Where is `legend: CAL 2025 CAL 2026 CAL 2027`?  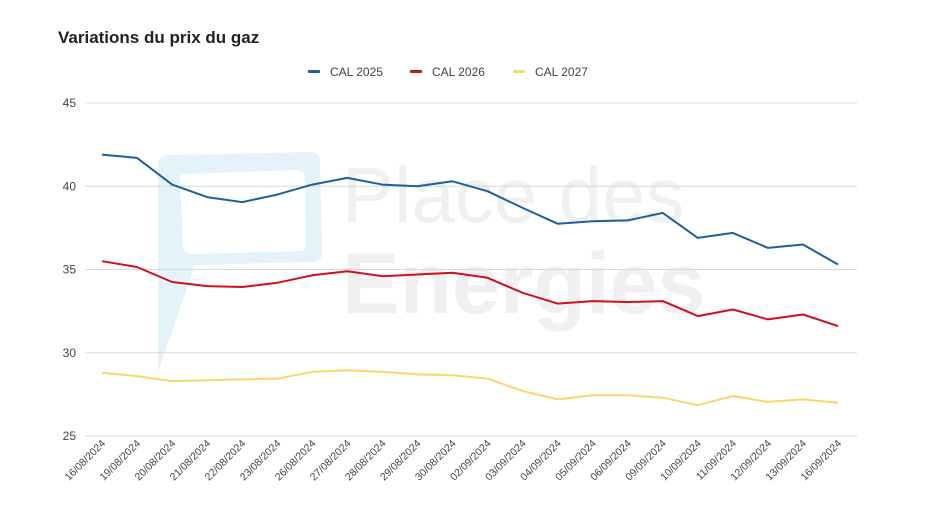 legend: CAL 2025 CAL 2026 CAL 2027 is located at coordinates (448, 72).